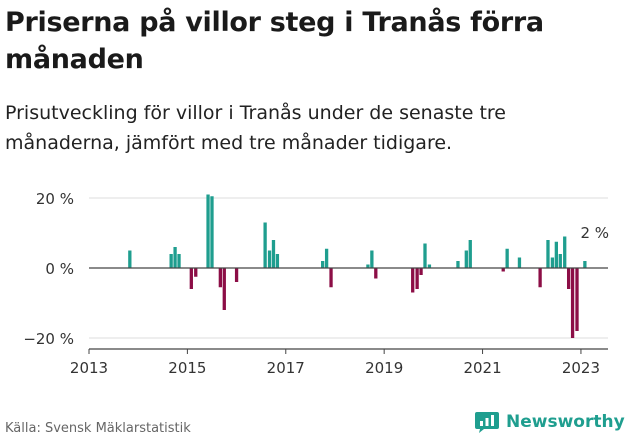 This screenshot has width=631, height=439. What do you see at coordinates (482, 368) in the screenshot?
I see `x-tick-label: 2021` at bounding box center [482, 368].